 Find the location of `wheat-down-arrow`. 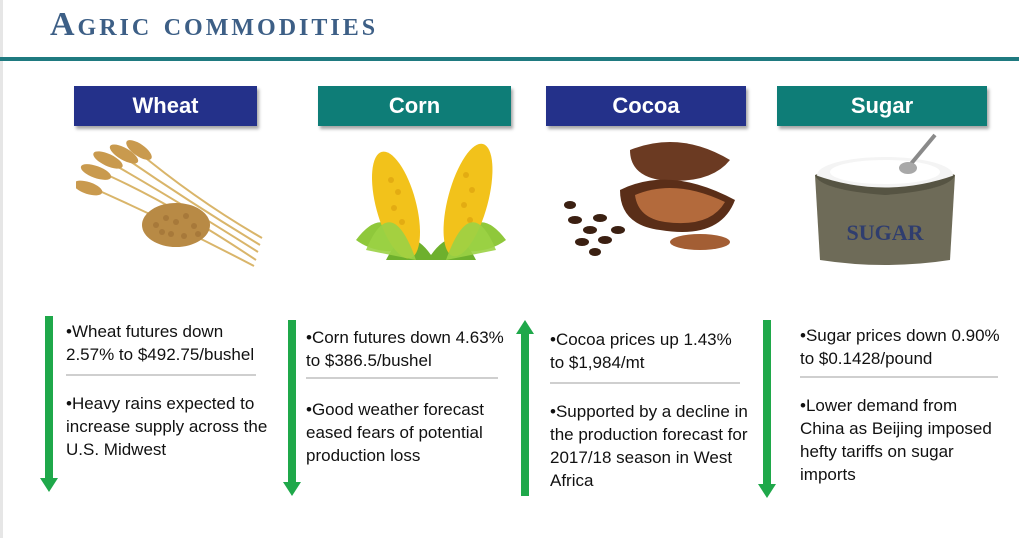

wheat-down-arrow is located at coordinates (49, 404).